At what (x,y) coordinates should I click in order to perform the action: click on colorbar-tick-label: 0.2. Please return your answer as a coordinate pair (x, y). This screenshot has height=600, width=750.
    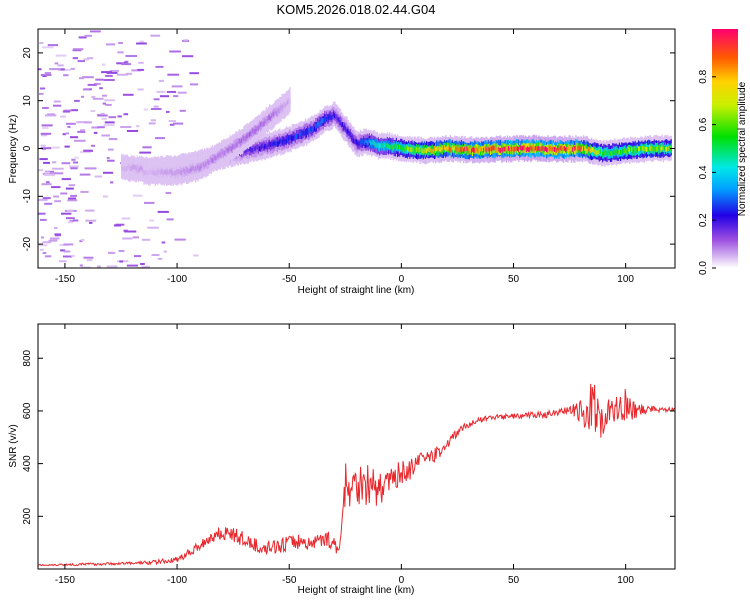
    Looking at the image, I should click on (703, 220).